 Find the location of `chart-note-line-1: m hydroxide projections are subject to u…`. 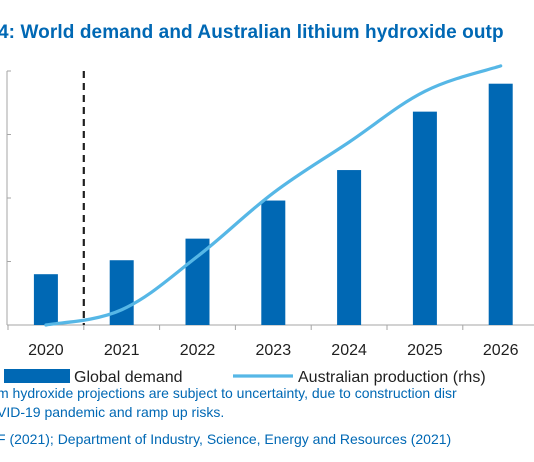

chart-note-line-1: m hydroxide projections are subject to u… is located at coordinates (228, 393).